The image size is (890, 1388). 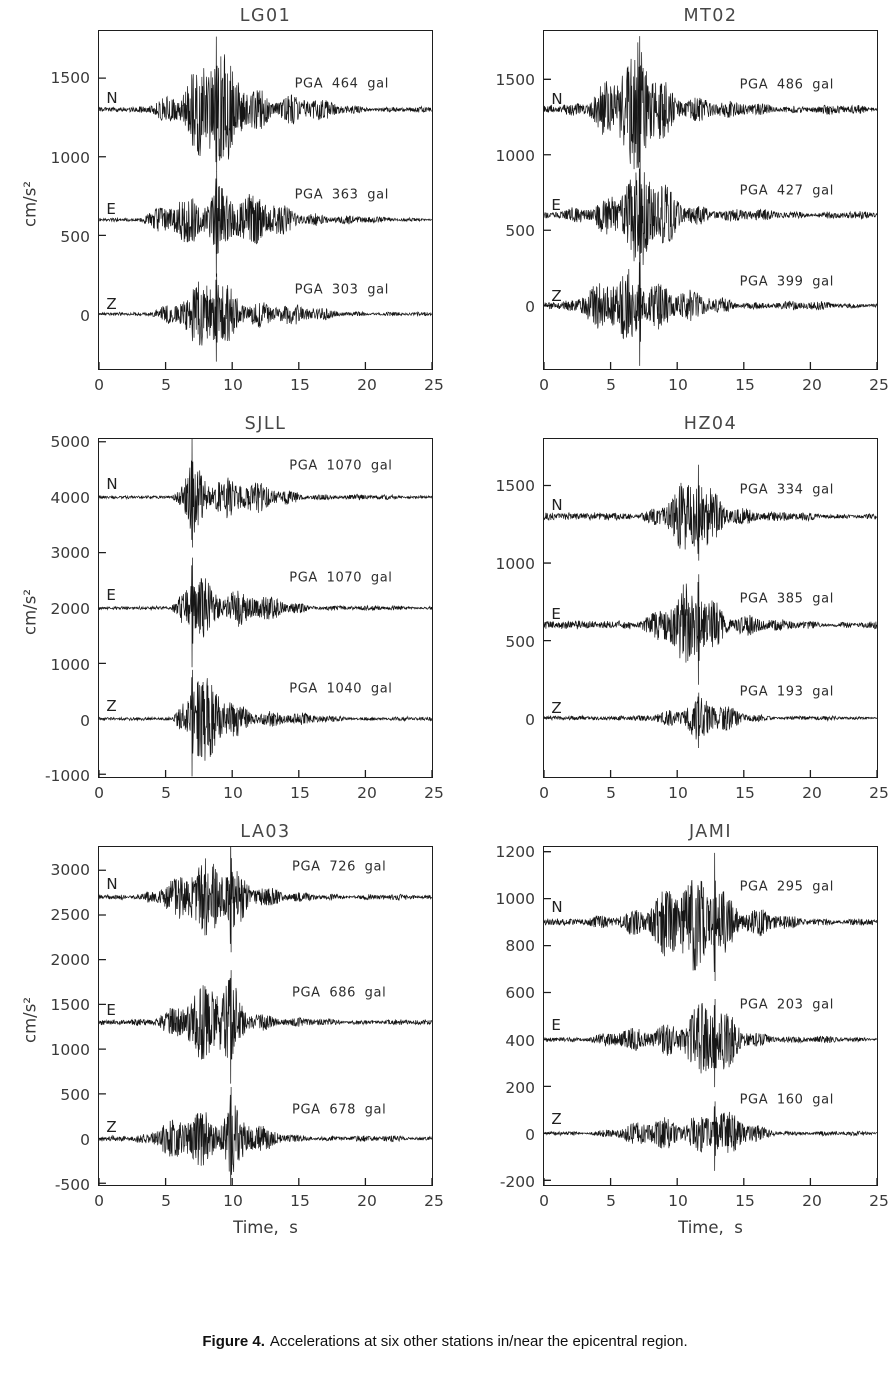 I want to click on component-label-E: E, so click(x=111, y=209).